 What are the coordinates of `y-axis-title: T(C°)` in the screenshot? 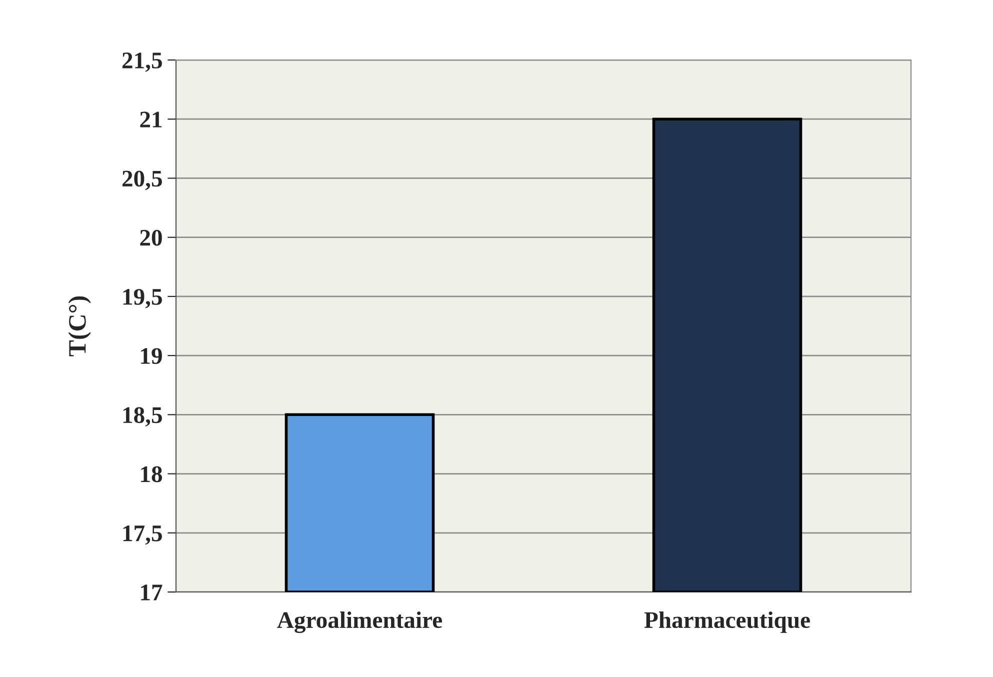 It's located at (79, 326).